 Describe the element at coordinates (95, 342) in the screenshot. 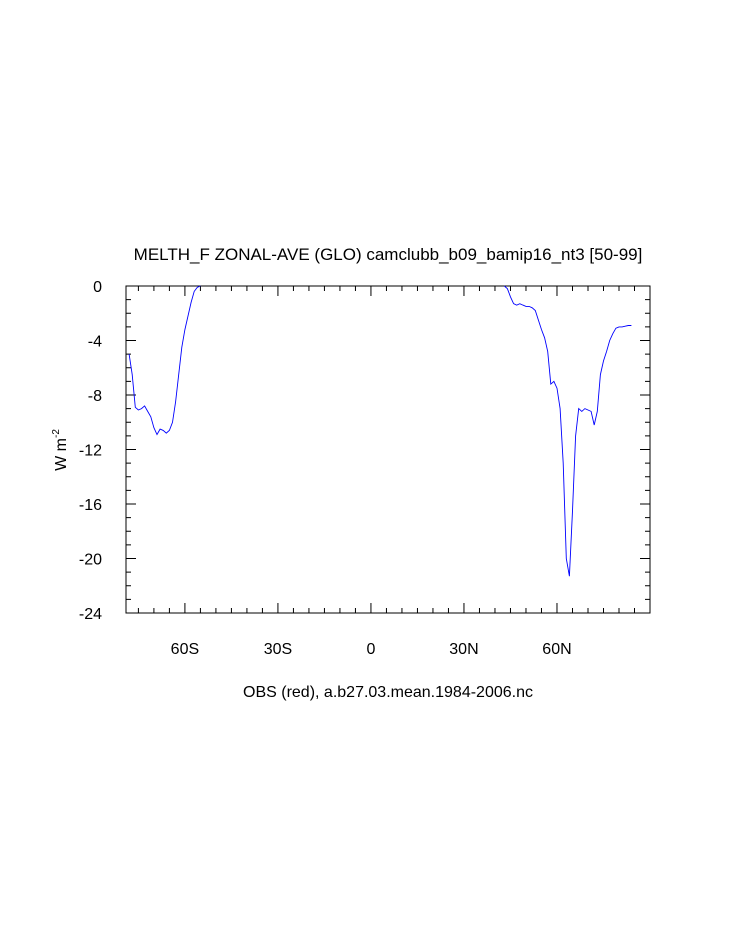

I see `y-tick-label: -4` at that location.